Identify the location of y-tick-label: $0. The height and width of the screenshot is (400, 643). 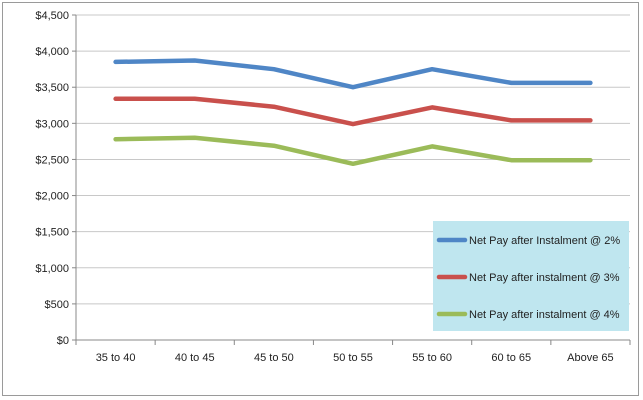
(63, 341).